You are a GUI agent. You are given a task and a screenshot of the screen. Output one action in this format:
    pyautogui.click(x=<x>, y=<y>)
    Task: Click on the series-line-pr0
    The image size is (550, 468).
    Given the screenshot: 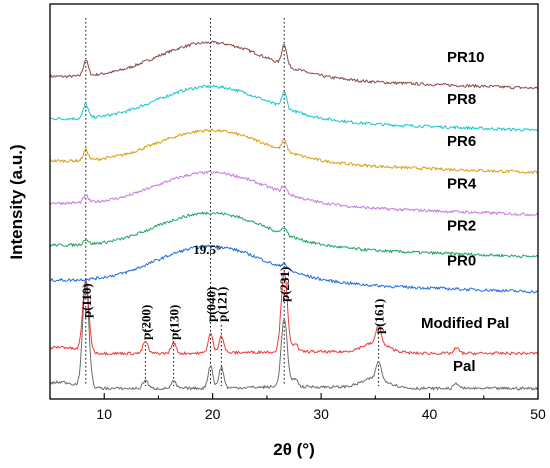 What is the action you would take?
    pyautogui.click(x=294, y=269)
    